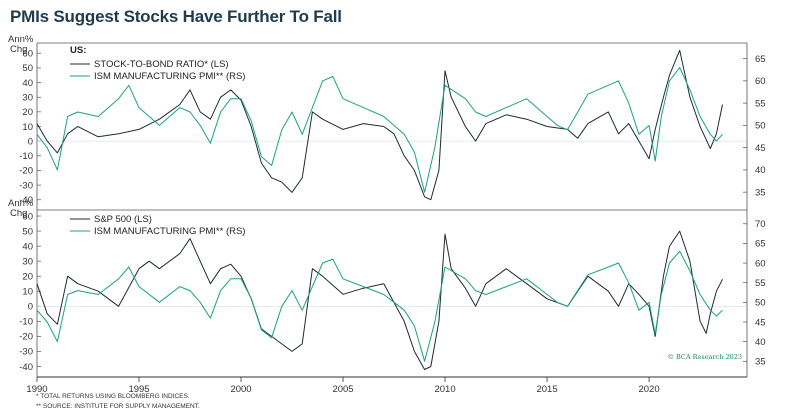 This screenshot has height=418, width=800. What do you see at coordinates (169, 231) in the screenshot?
I see `bottom-legend-label-ism-pmi: ISM MANUFACTURING PMI** (RS)` at bounding box center [169, 231].